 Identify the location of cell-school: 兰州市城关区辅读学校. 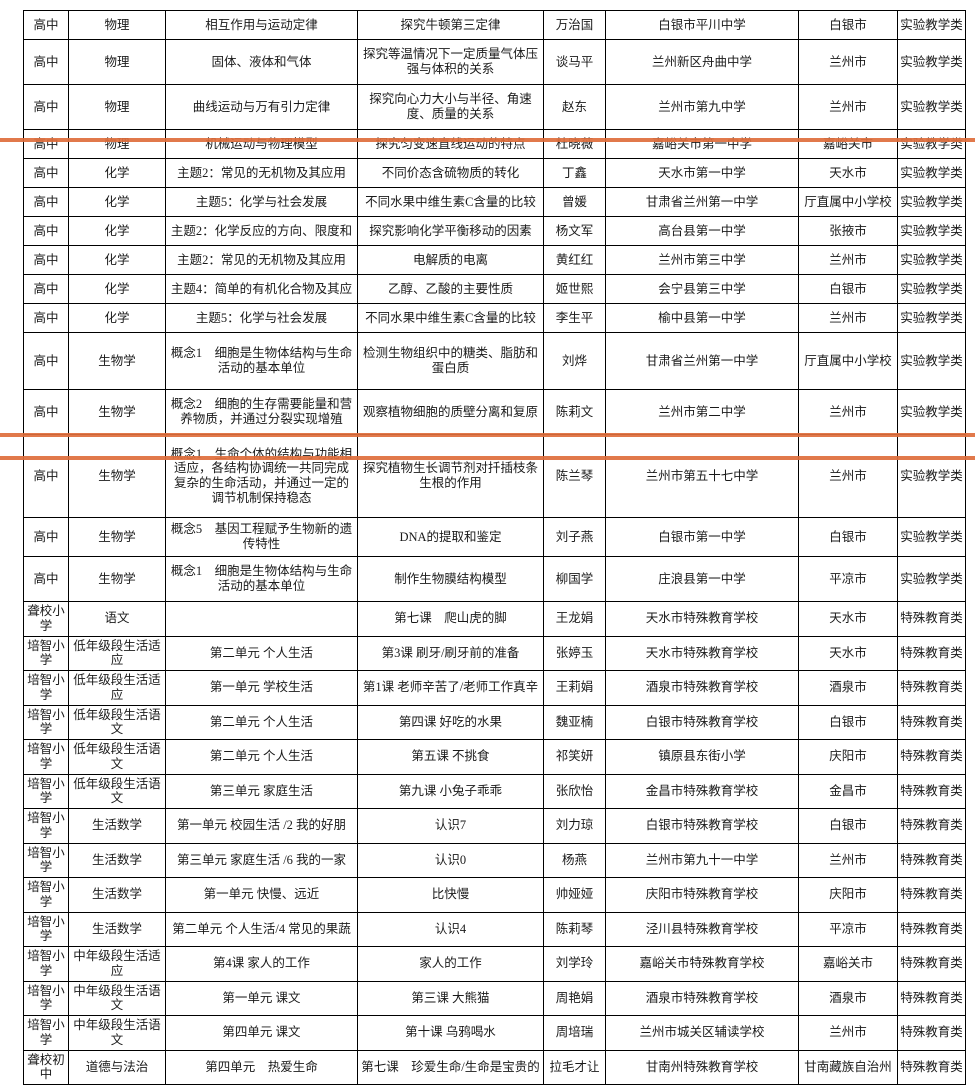
(702, 1033).